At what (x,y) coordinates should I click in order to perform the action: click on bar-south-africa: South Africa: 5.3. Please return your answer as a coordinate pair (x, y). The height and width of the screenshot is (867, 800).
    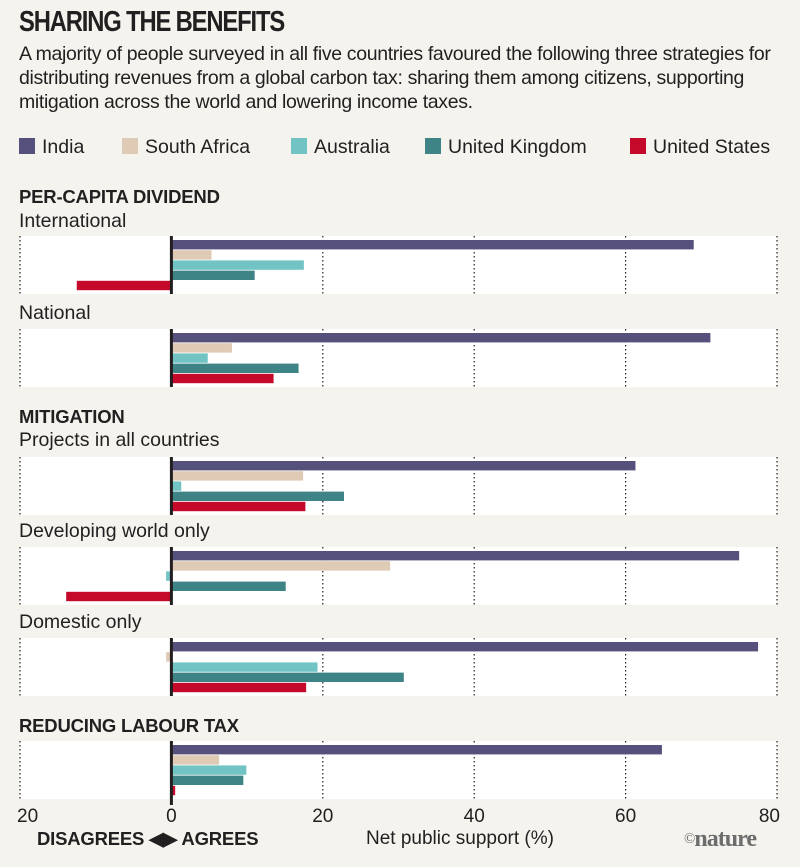
    Looking at the image, I should click on (191, 255).